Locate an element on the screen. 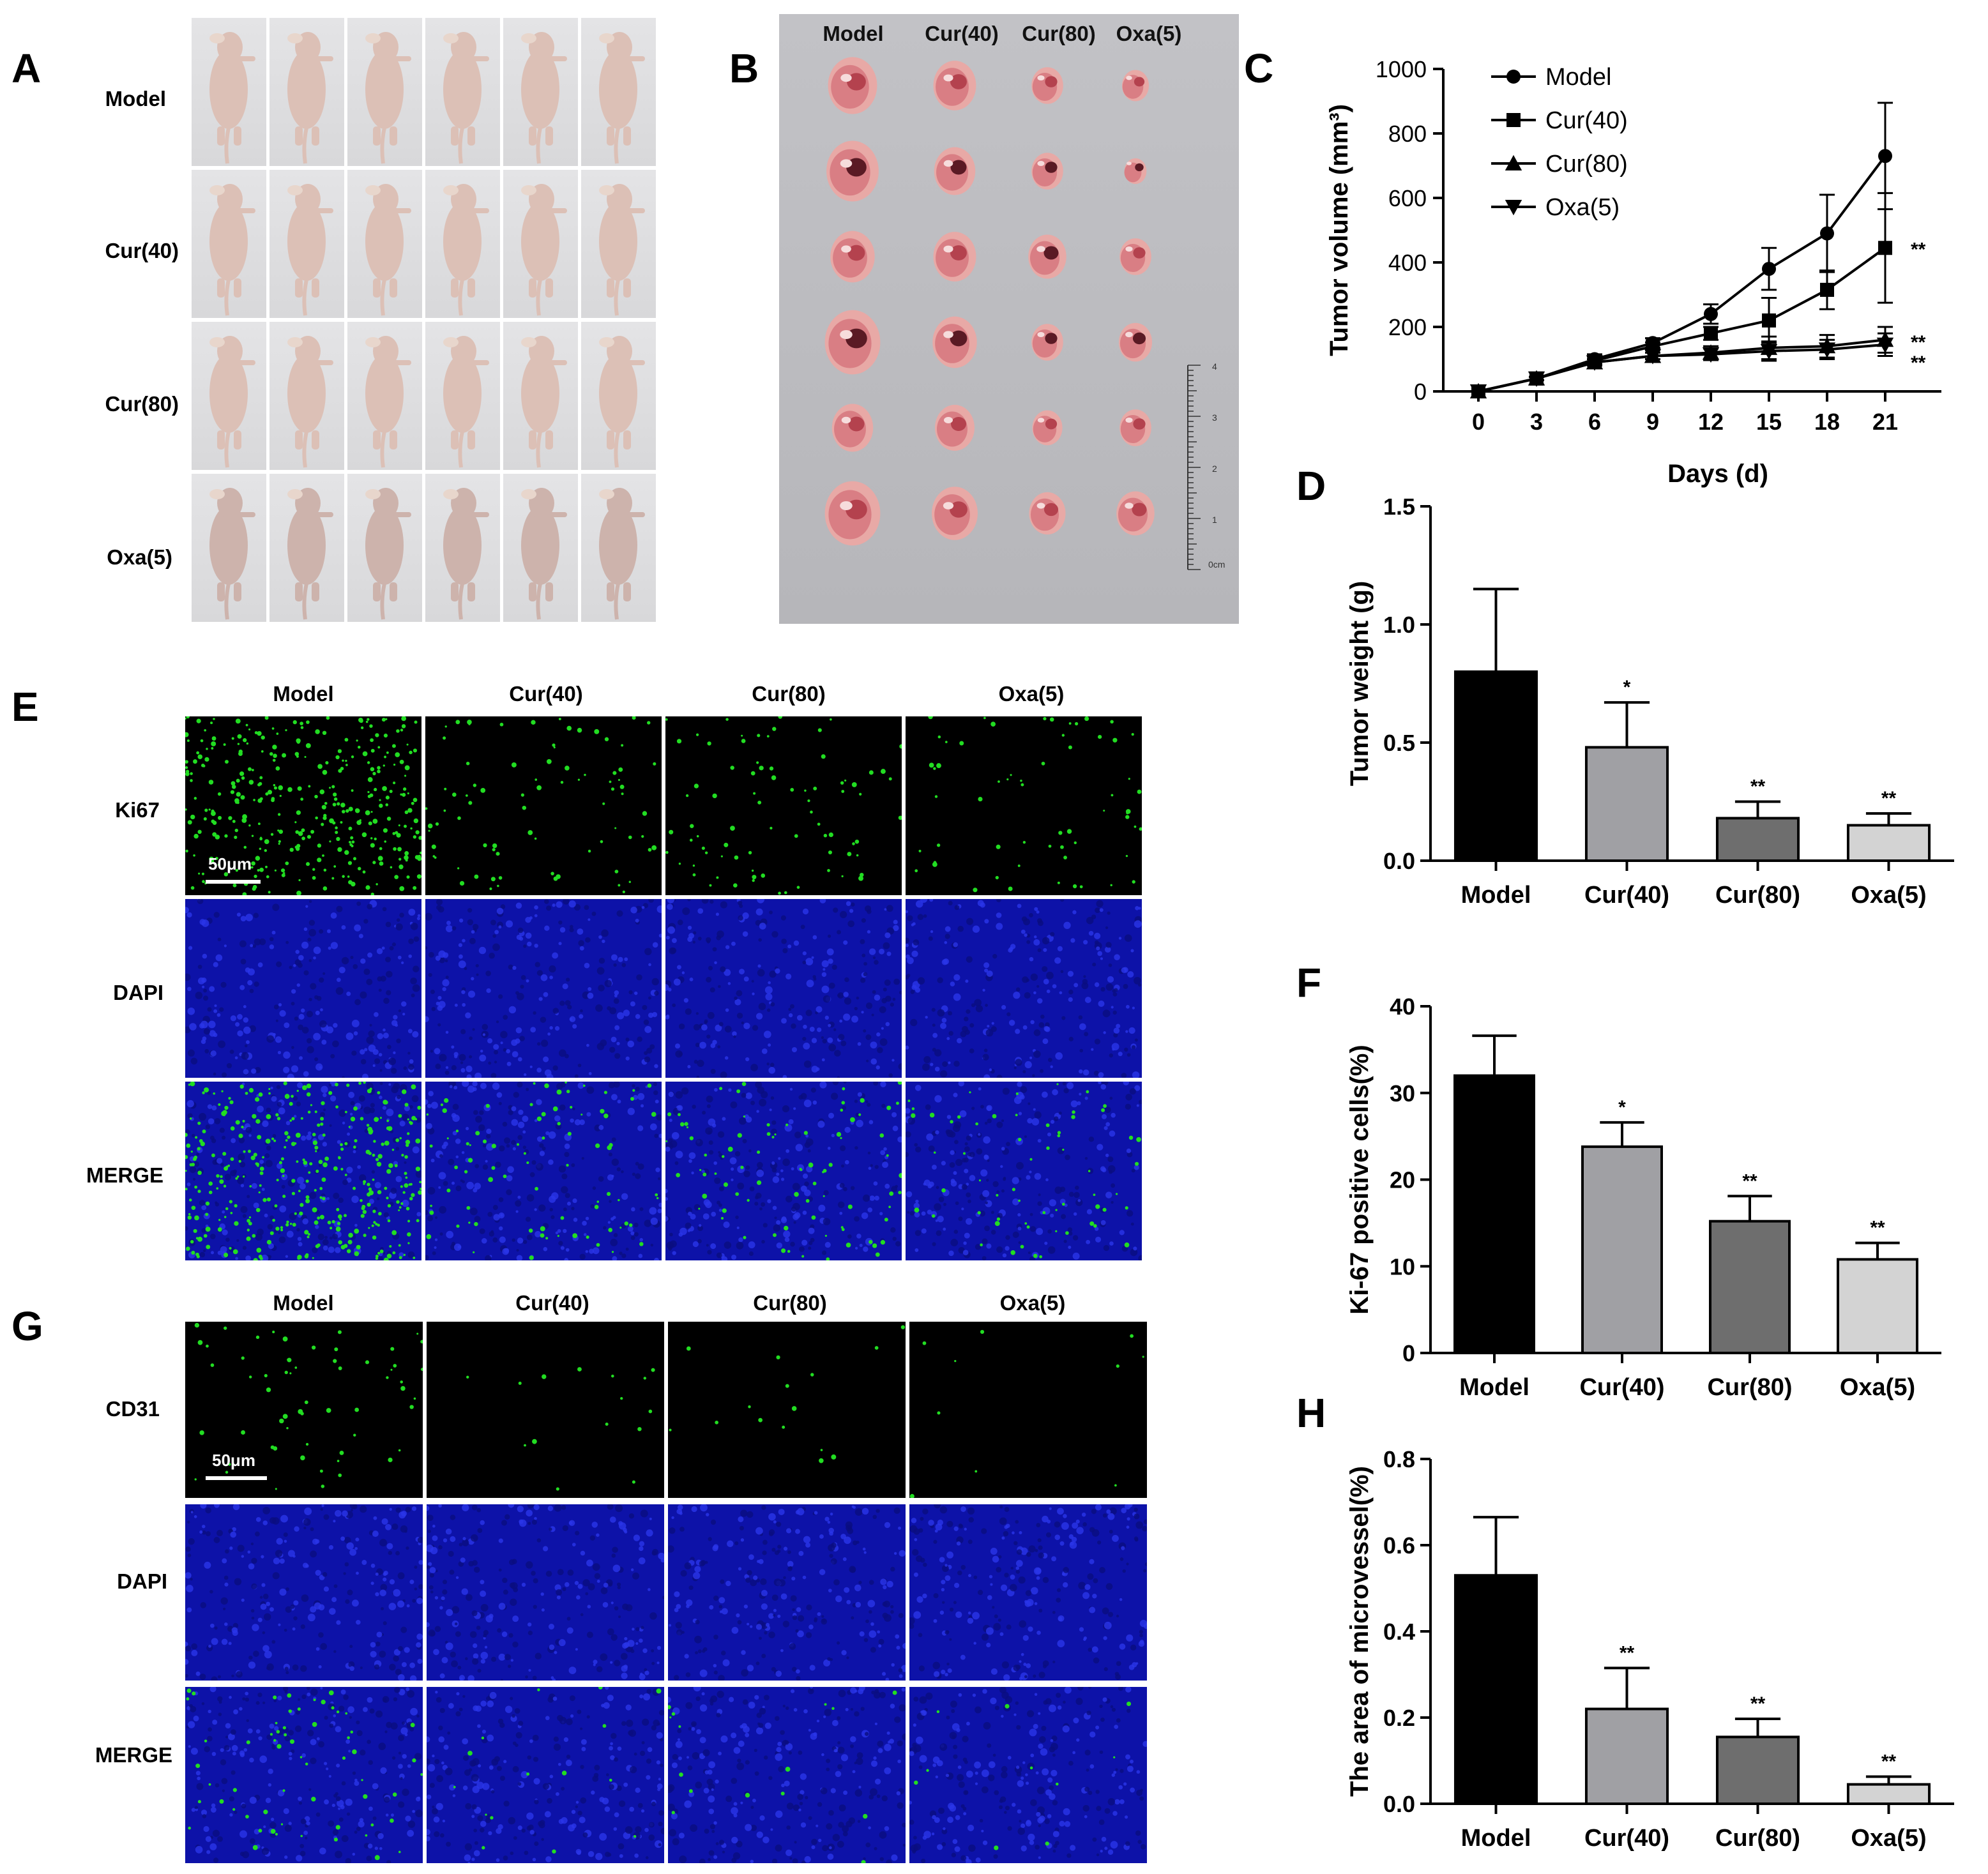 This screenshot has height=1874, width=1988. legend-label: Oxa(5) is located at coordinates (1582, 207).